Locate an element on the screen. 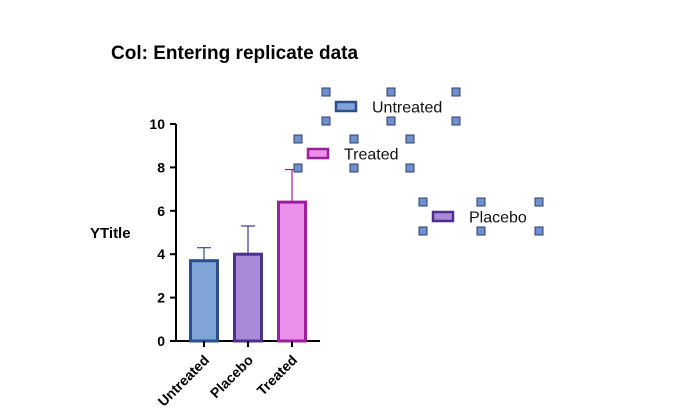 This screenshot has height=413, width=680. legend-item: Placebo is located at coordinates (481, 216).